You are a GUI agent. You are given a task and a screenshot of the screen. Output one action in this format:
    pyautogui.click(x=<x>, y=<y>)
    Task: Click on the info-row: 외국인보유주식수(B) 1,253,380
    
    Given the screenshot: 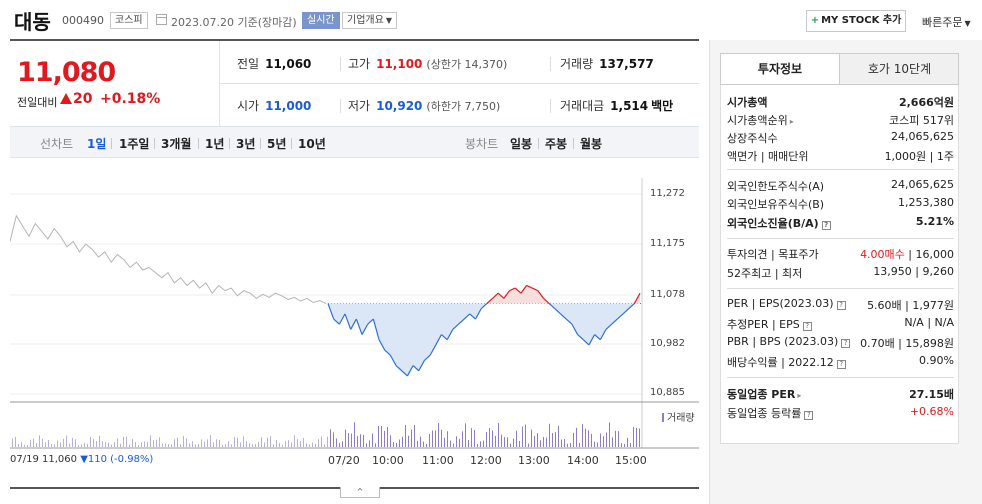 What is the action you would take?
    pyautogui.click(x=840, y=205)
    